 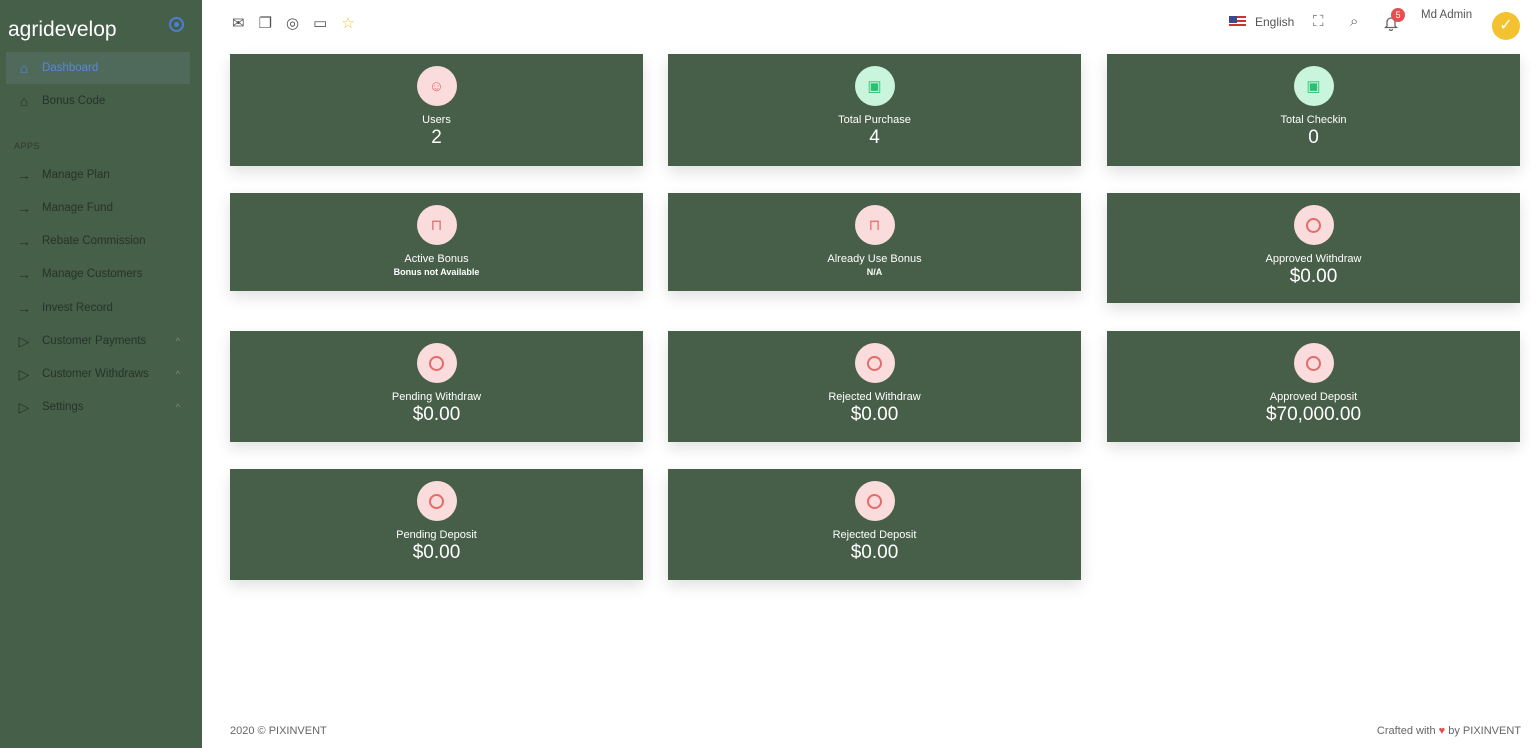 I want to click on avatar: ✓, so click(x=1506, y=26).